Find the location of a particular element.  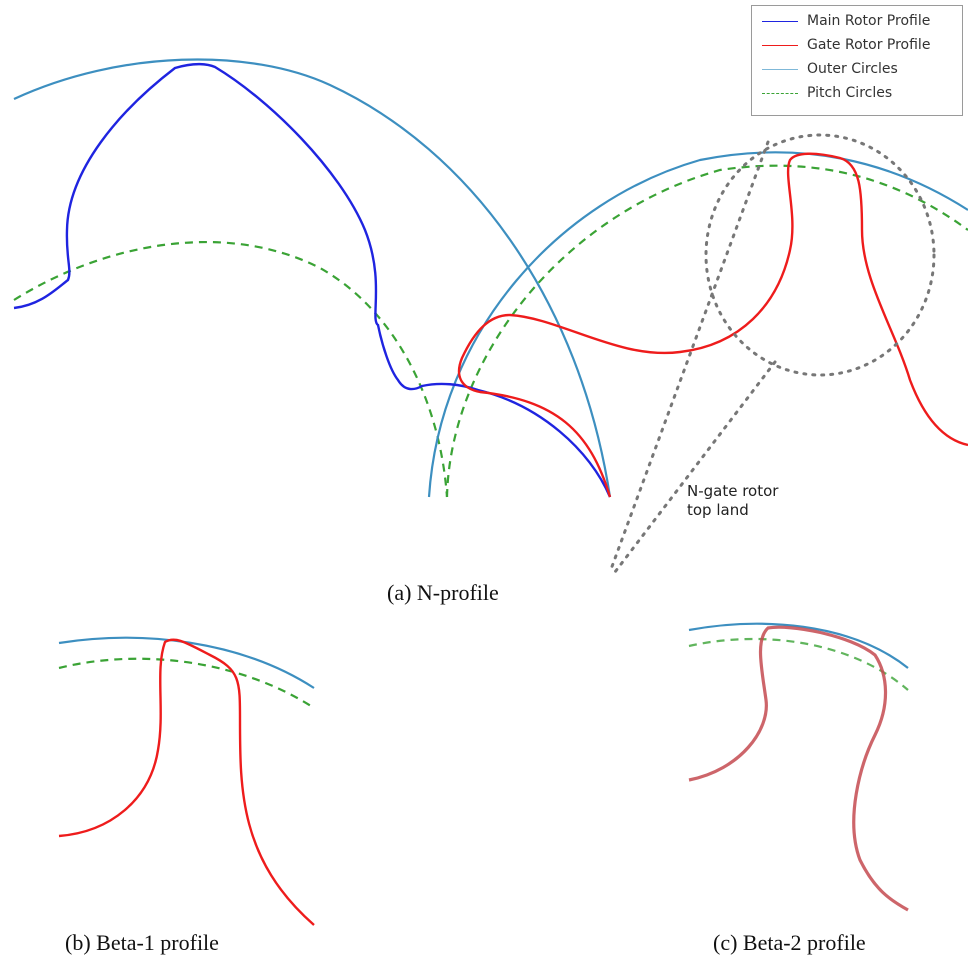

beta2-pitch-circle is located at coordinates (798, 664).